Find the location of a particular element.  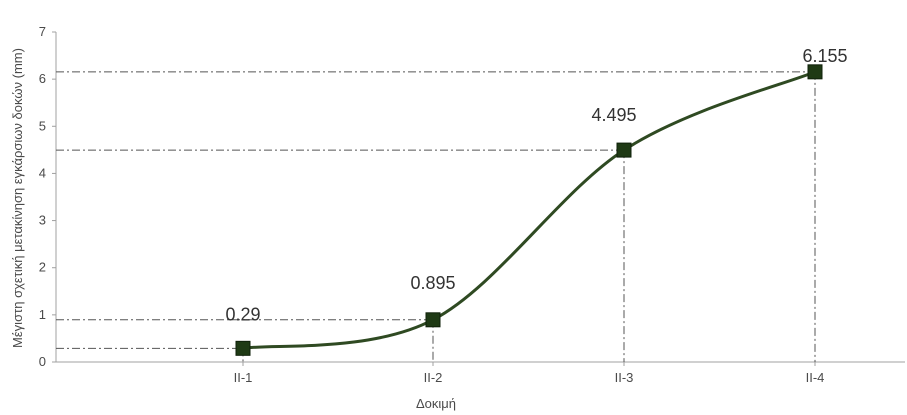

x-tick-label: II-3 is located at coordinates (624, 377).